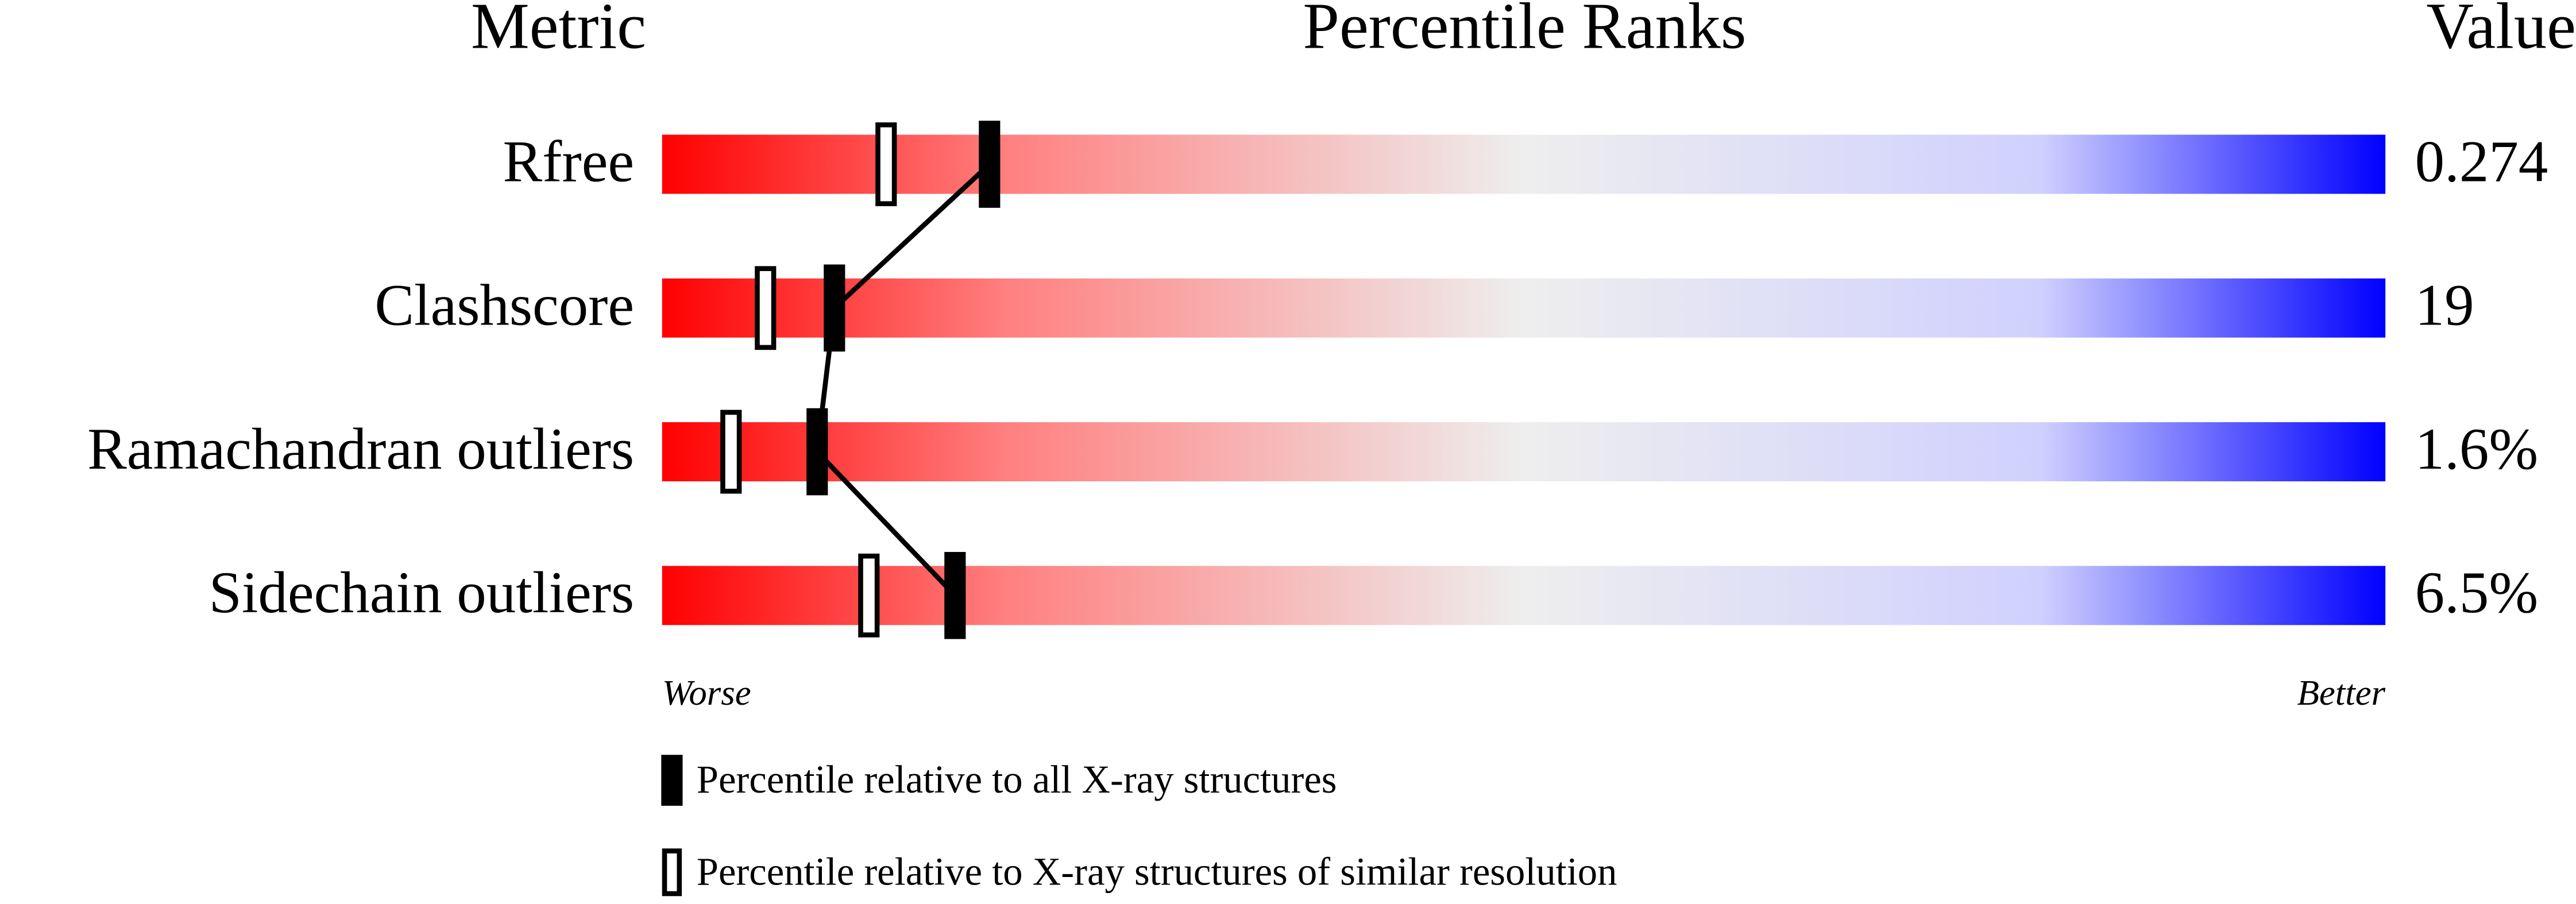  What do you see at coordinates (568, 162) in the screenshot?
I see `metric-label: Rfree` at bounding box center [568, 162].